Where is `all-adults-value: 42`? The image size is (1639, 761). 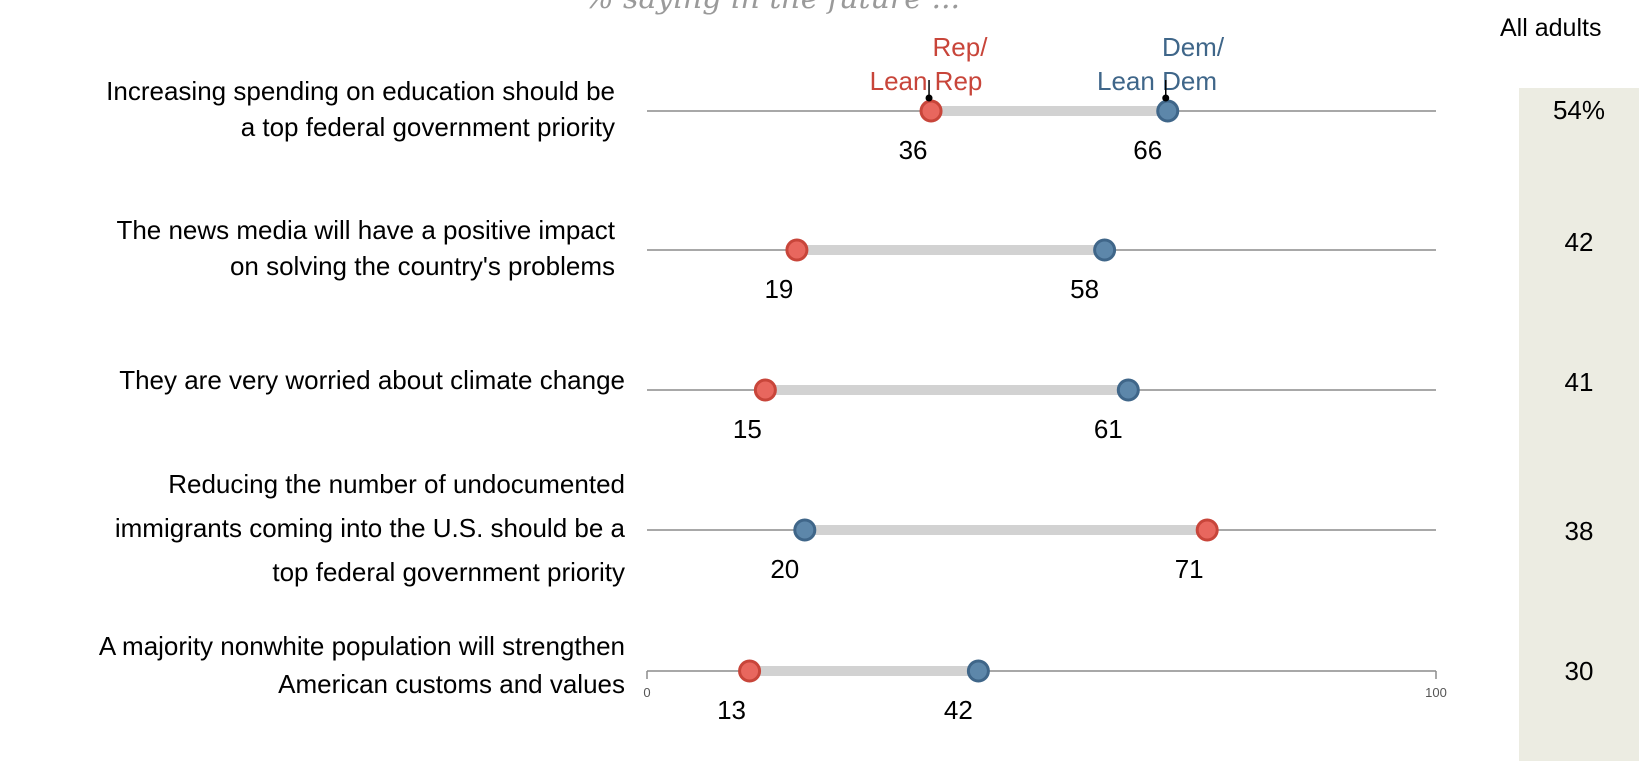 all-adults-value: 42 is located at coordinates (1579, 242).